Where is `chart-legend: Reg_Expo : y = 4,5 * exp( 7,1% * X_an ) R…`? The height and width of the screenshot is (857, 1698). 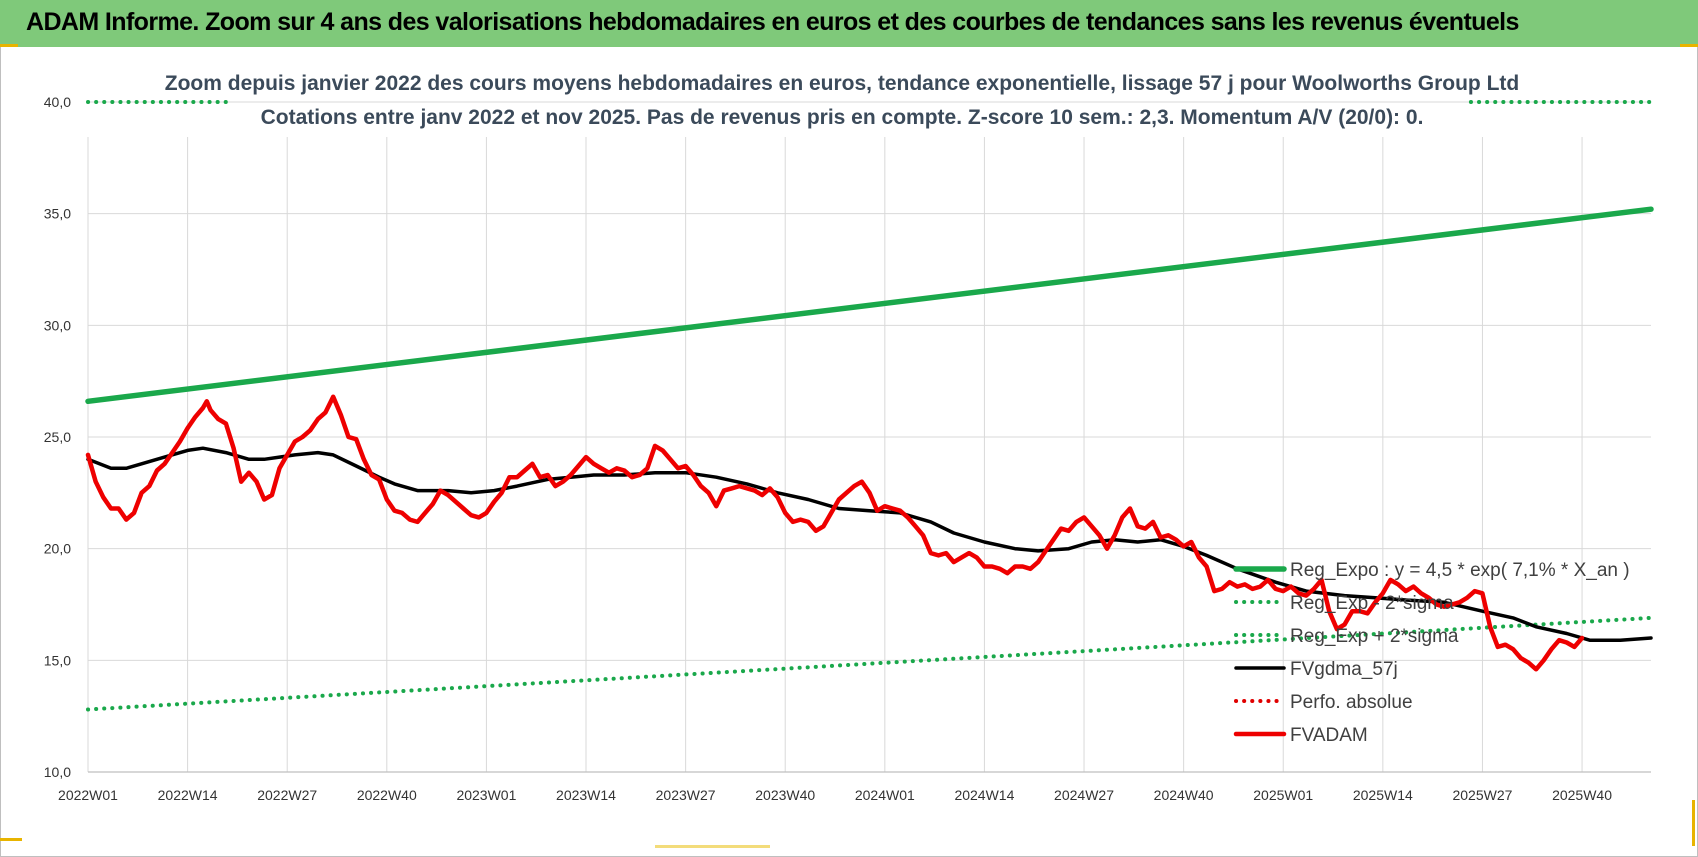
chart-legend: Reg_Expo : y = 4,5 * exp( 7,1% * X_an ) R… is located at coordinates (1431, 653).